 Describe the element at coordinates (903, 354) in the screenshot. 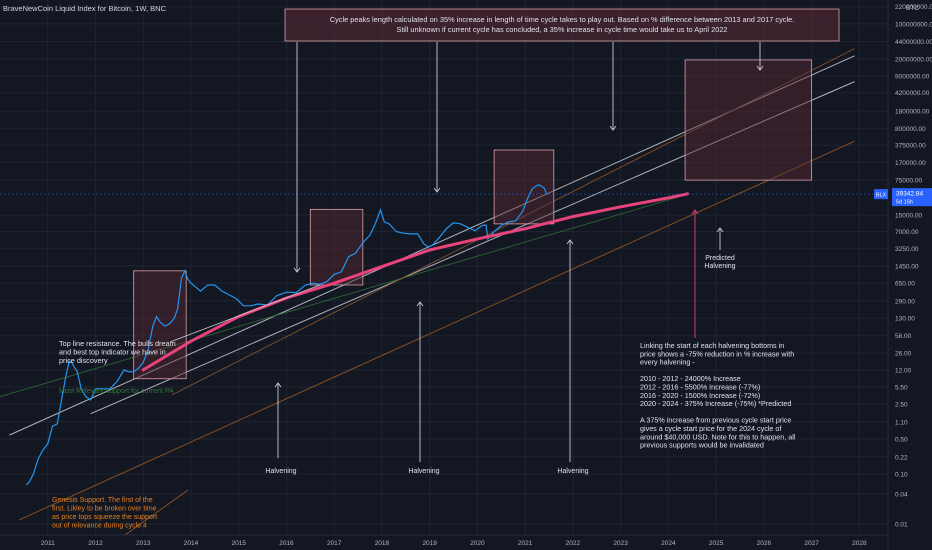

I see `y-tick-label: 26.00` at that location.